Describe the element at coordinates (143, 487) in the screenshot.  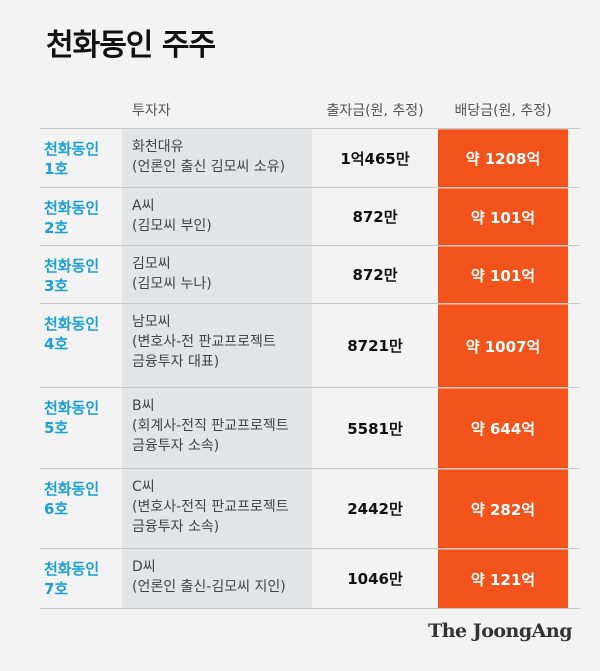
I see `investor-name: C씨` at that location.